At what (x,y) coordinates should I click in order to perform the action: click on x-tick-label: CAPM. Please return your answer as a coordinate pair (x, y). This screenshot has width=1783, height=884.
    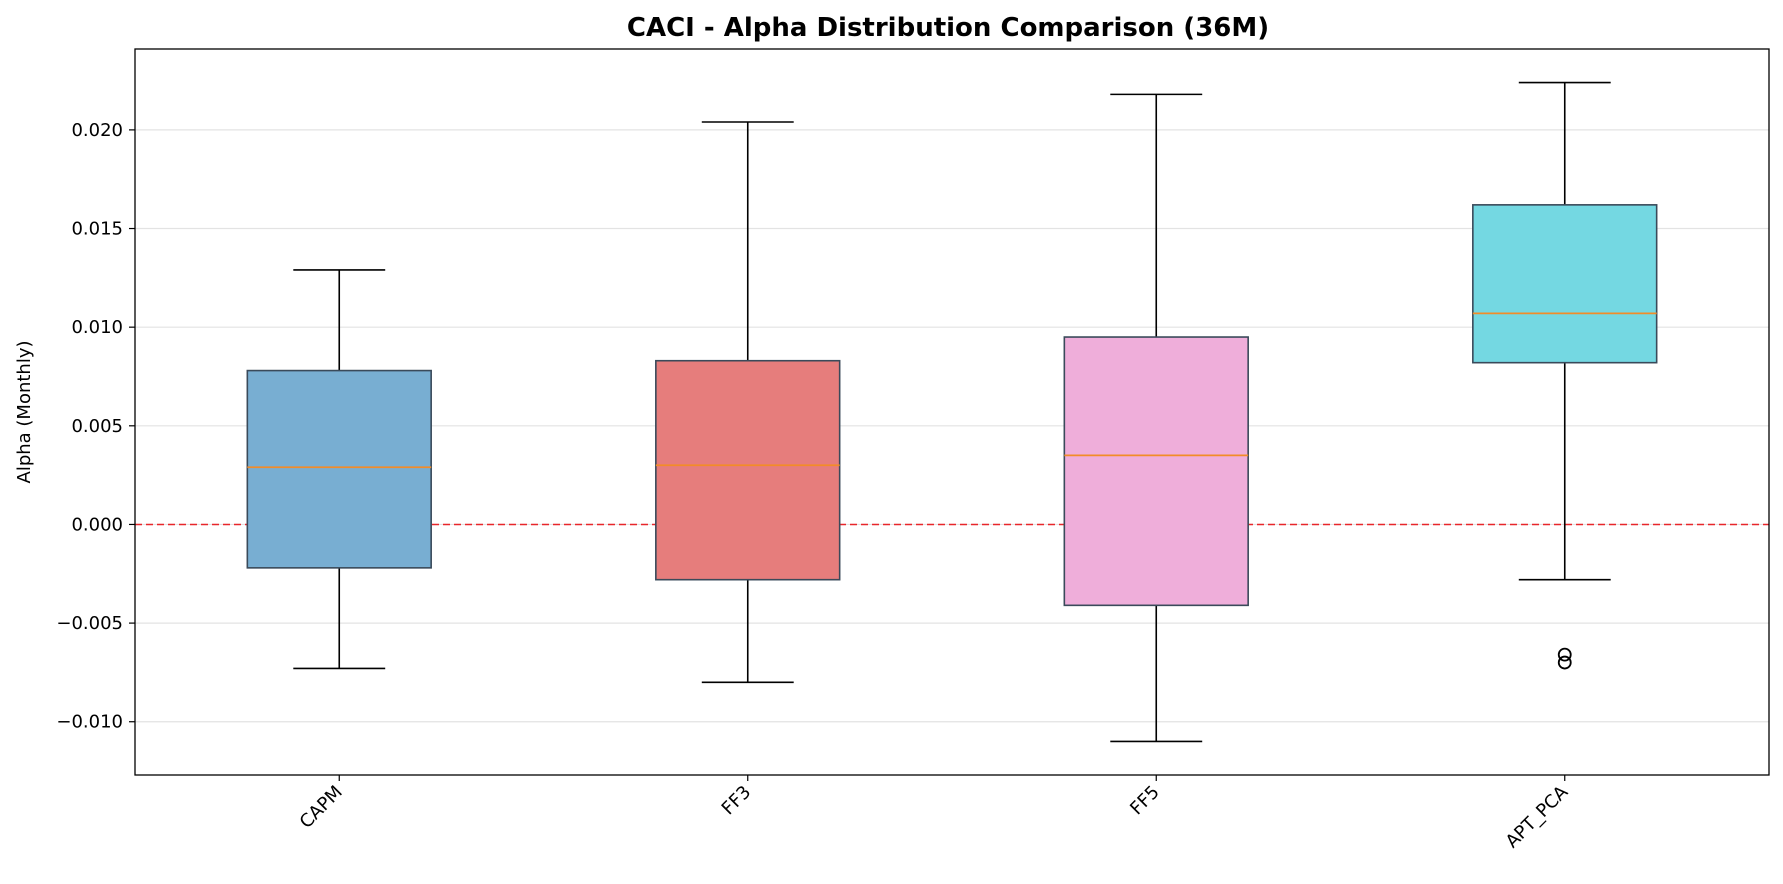
    Looking at the image, I should click on (321, 807).